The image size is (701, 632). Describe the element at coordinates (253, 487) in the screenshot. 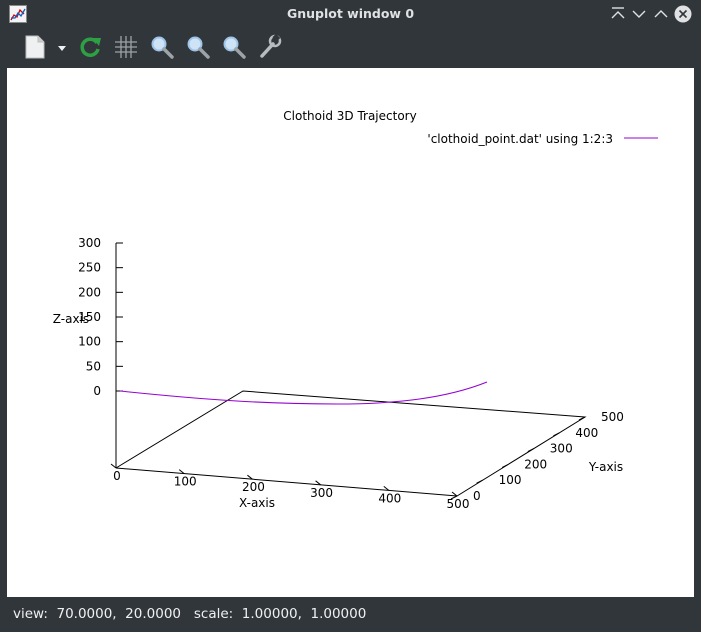

I see `x-tick-label: 200` at that location.